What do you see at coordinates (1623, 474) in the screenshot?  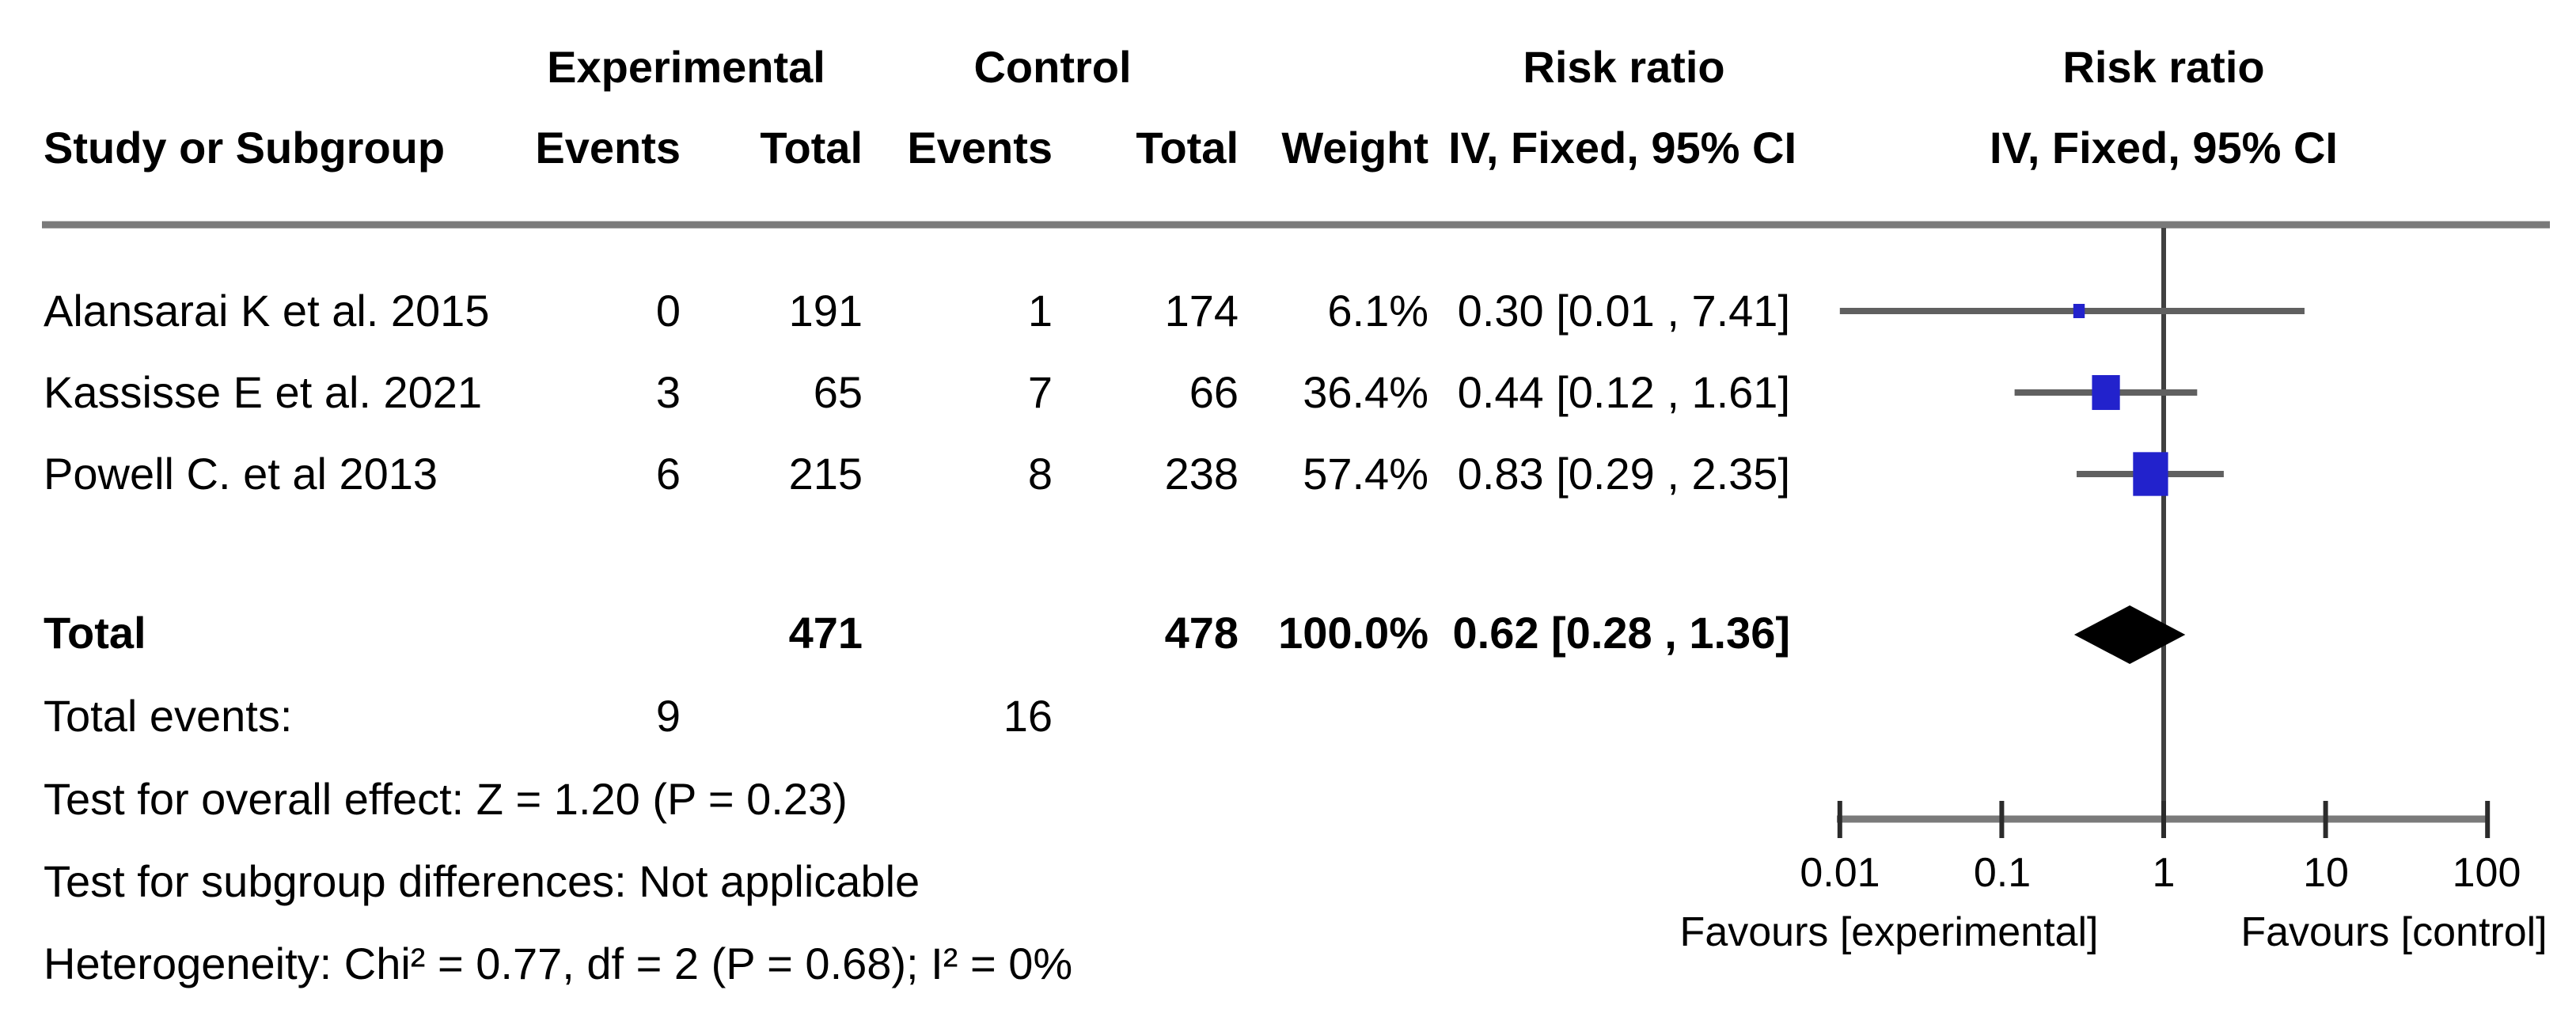 I see `study-ci-text: 0.83 [0.29 , 2.35]` at bounding box center [1623, 474].